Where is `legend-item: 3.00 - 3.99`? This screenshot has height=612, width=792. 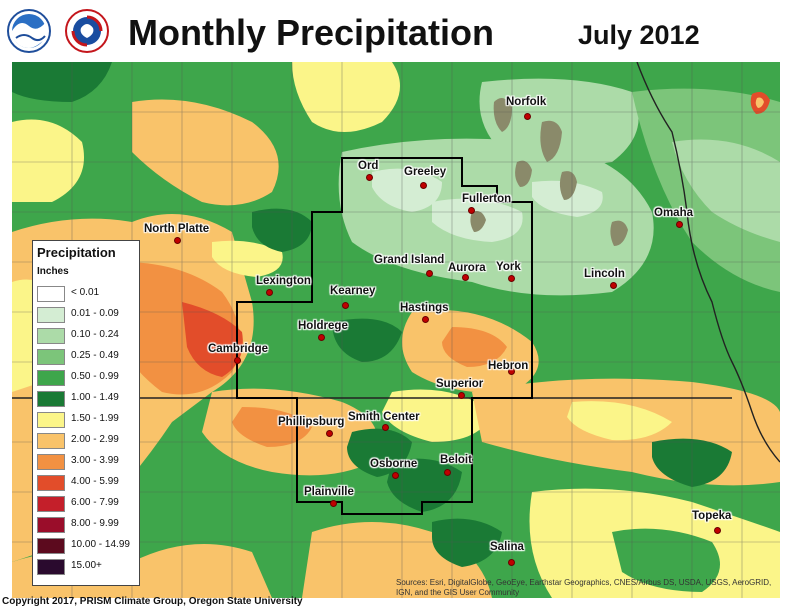
legend-item: 3.00 - 3.99 is located at coordinates (87, 462).